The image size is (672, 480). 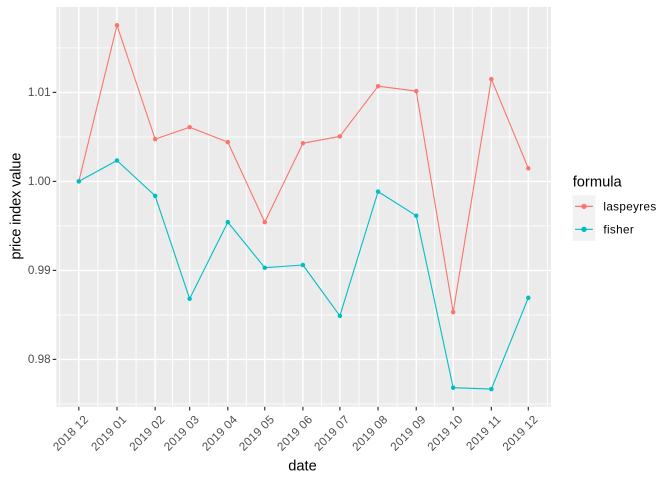 I want to click on svg-text: 1.00, so click(x=39, y=181).